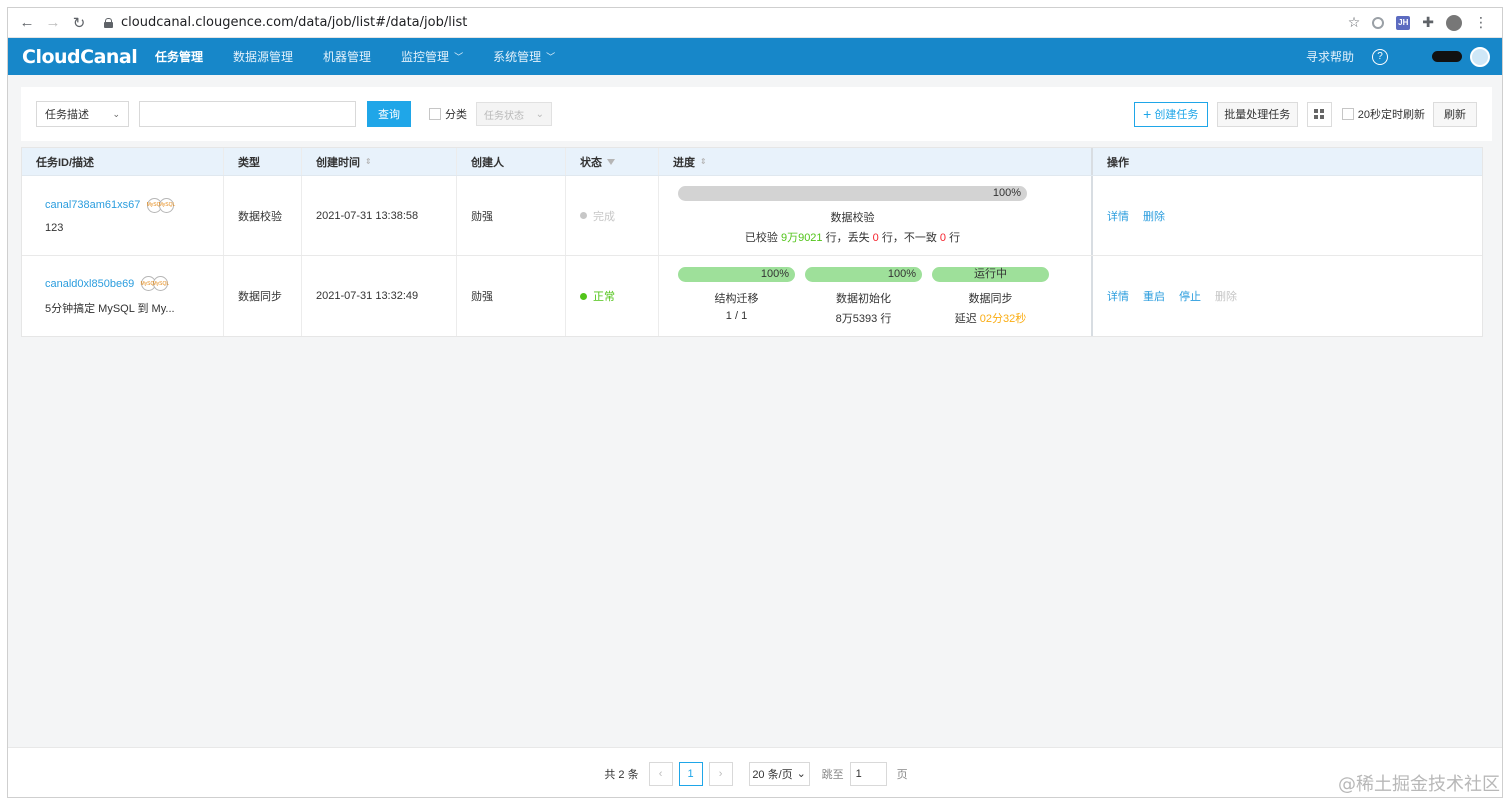 This screenshot has width=1512, height=811. Describe the element at coordinates (27, 22) in the screenshot. I see `back-icon: ←` at that location.